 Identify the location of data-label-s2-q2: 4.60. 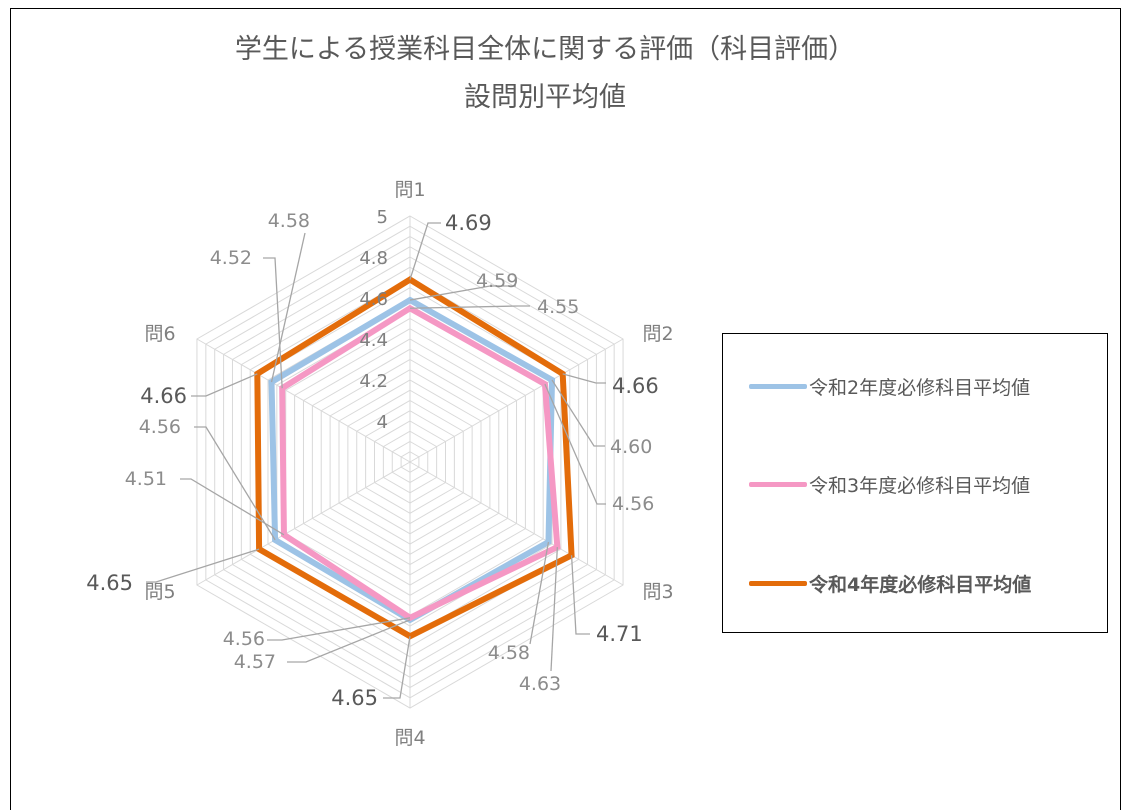
(631, 447).